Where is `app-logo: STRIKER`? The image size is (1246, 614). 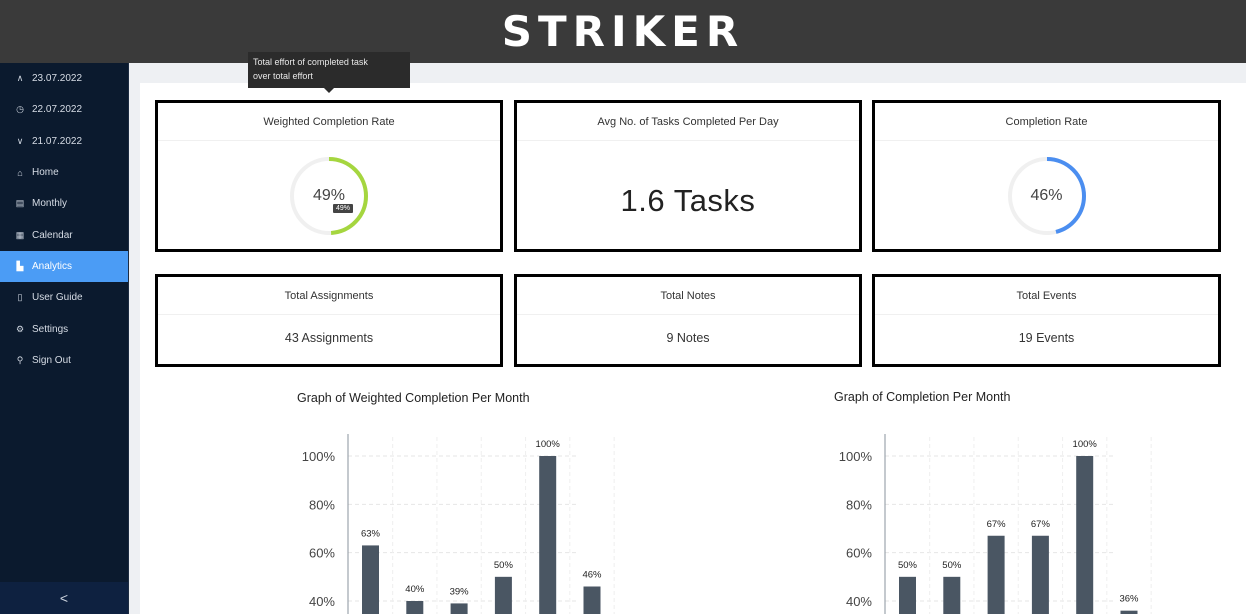
app-logo: STRIKER is located at coordinates (623, 31).